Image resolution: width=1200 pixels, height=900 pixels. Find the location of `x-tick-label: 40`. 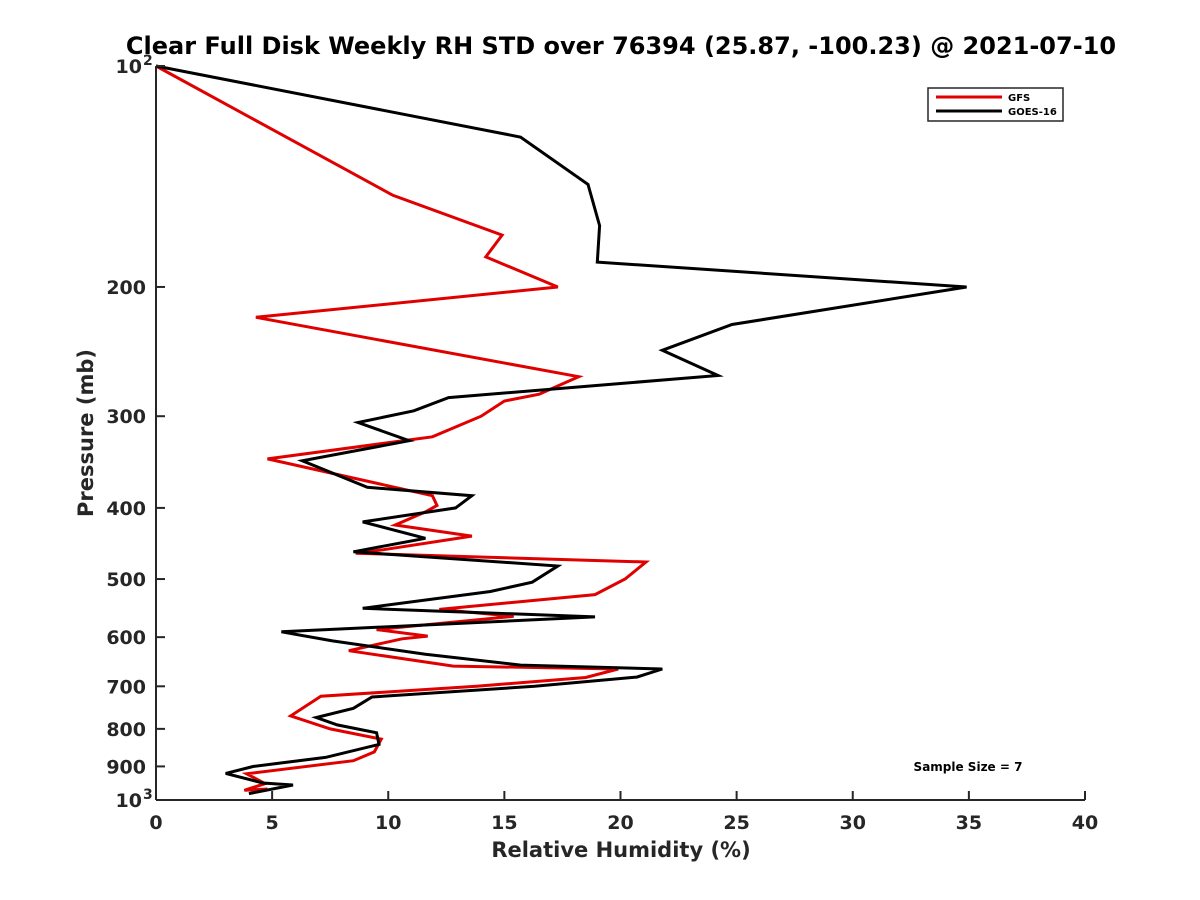

x-tick-label: 40 is located at coordinates (1085, 823).